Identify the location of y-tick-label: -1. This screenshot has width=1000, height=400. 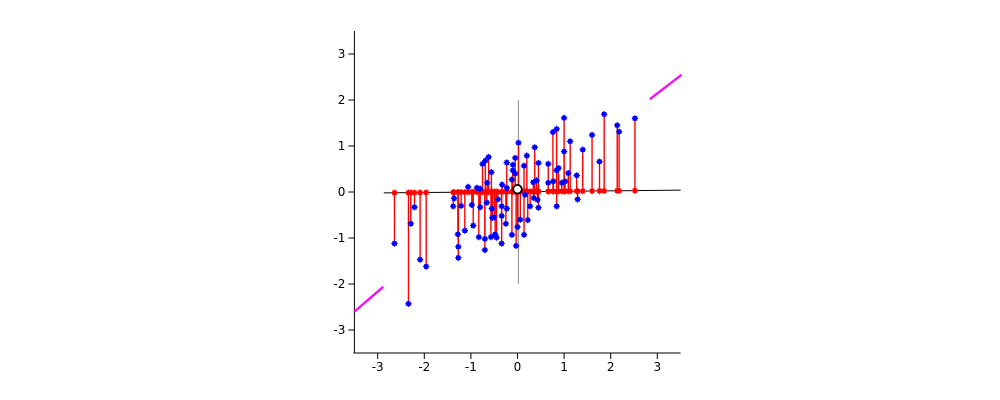
(339, 238).